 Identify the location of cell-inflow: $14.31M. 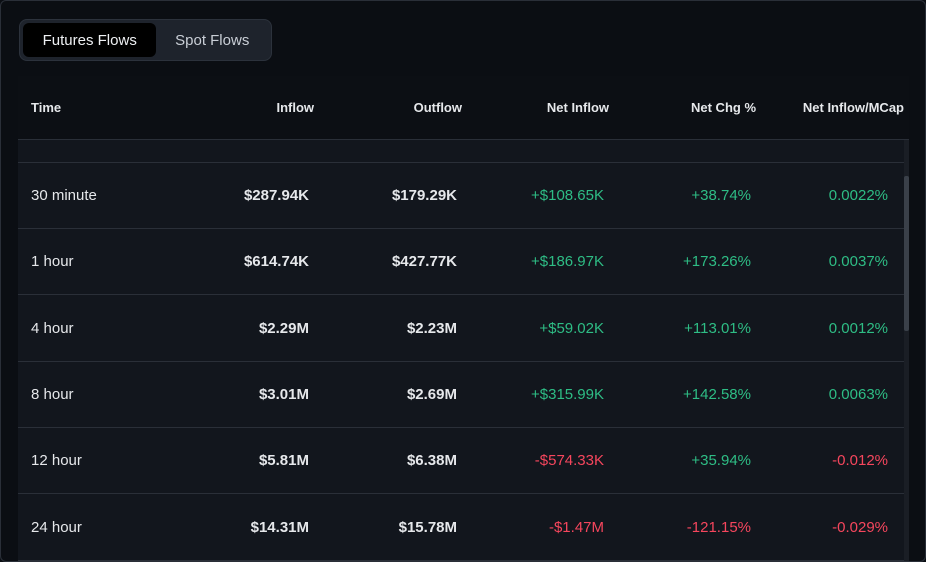
(279, 527).